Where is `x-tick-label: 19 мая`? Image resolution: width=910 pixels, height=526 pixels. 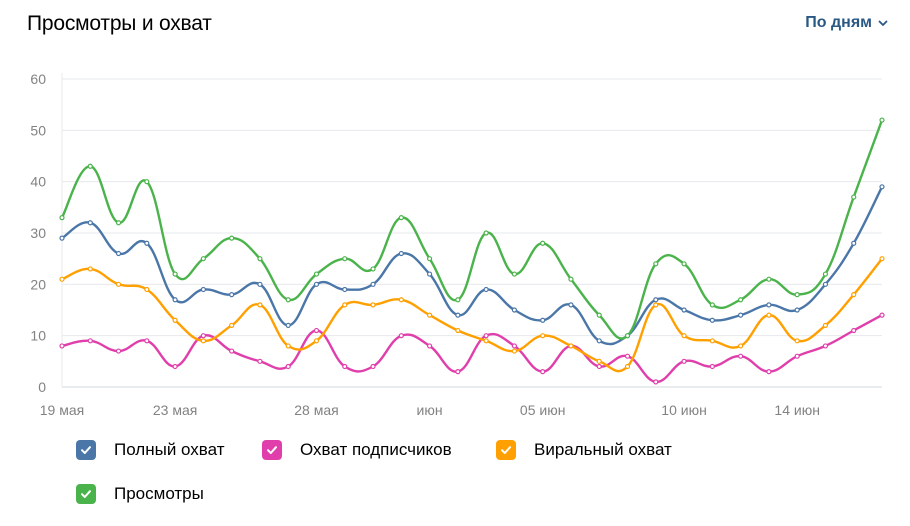 x-tick-label: 19 мая is located at coordinates (62, 410).